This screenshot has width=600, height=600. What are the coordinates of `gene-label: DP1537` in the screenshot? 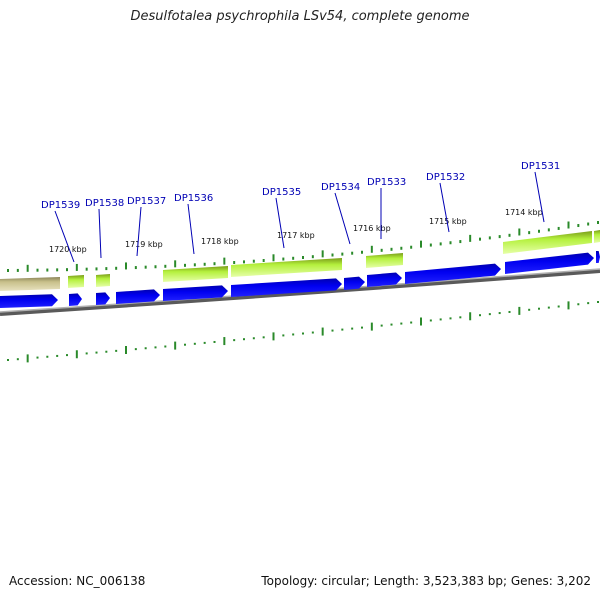 It's located at (146, 201).